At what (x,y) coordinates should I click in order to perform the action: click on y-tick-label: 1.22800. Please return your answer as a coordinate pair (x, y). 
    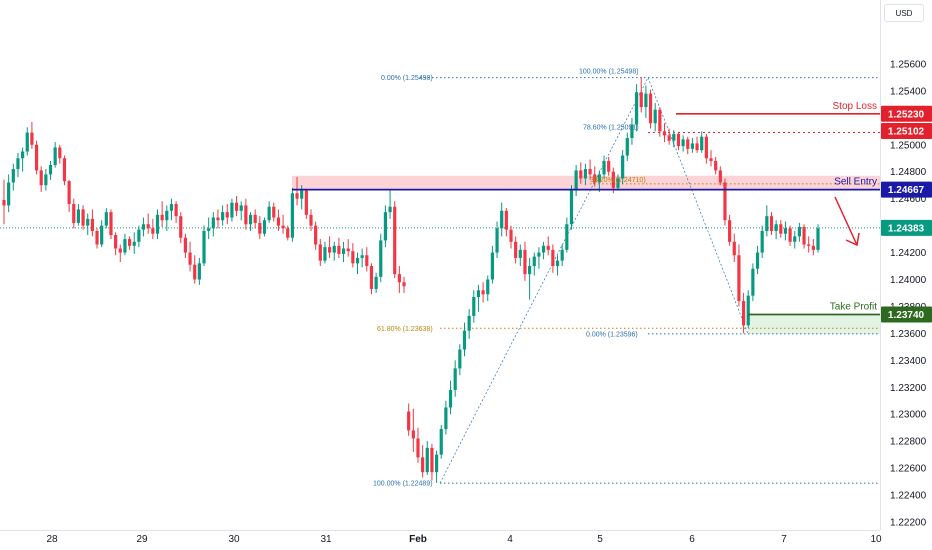
    Looking at the image, I should click on (908, 442).